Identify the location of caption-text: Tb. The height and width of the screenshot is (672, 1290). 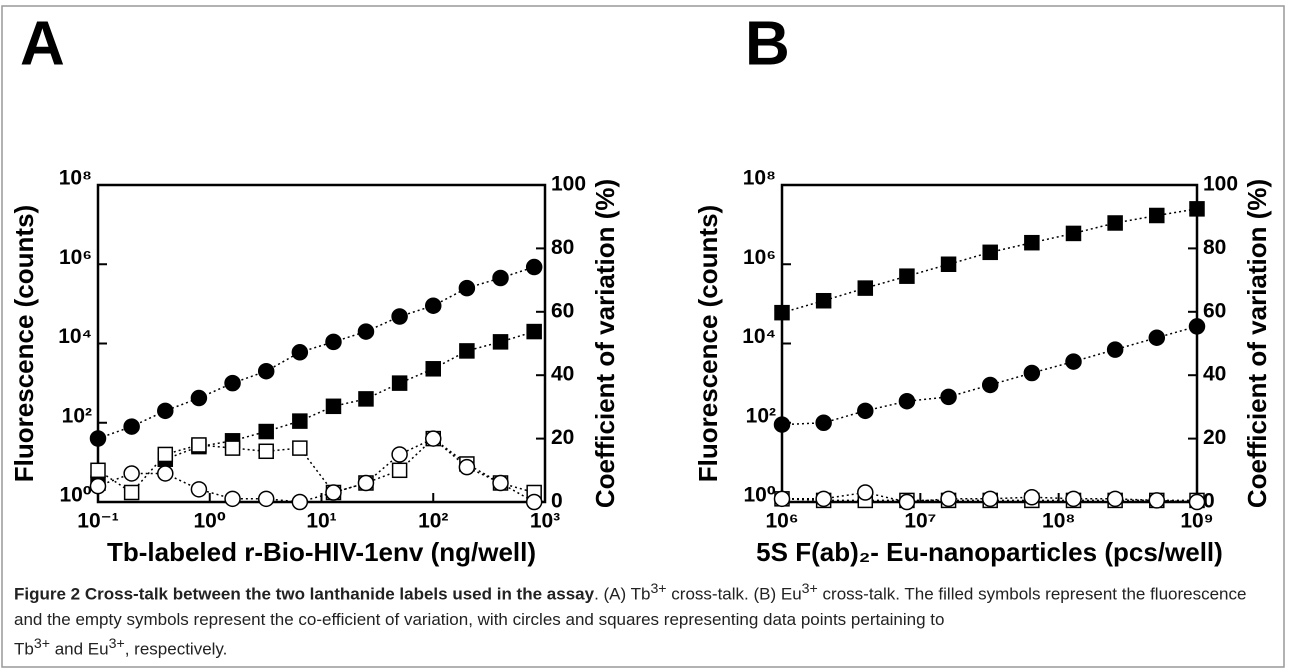
(24, 649).